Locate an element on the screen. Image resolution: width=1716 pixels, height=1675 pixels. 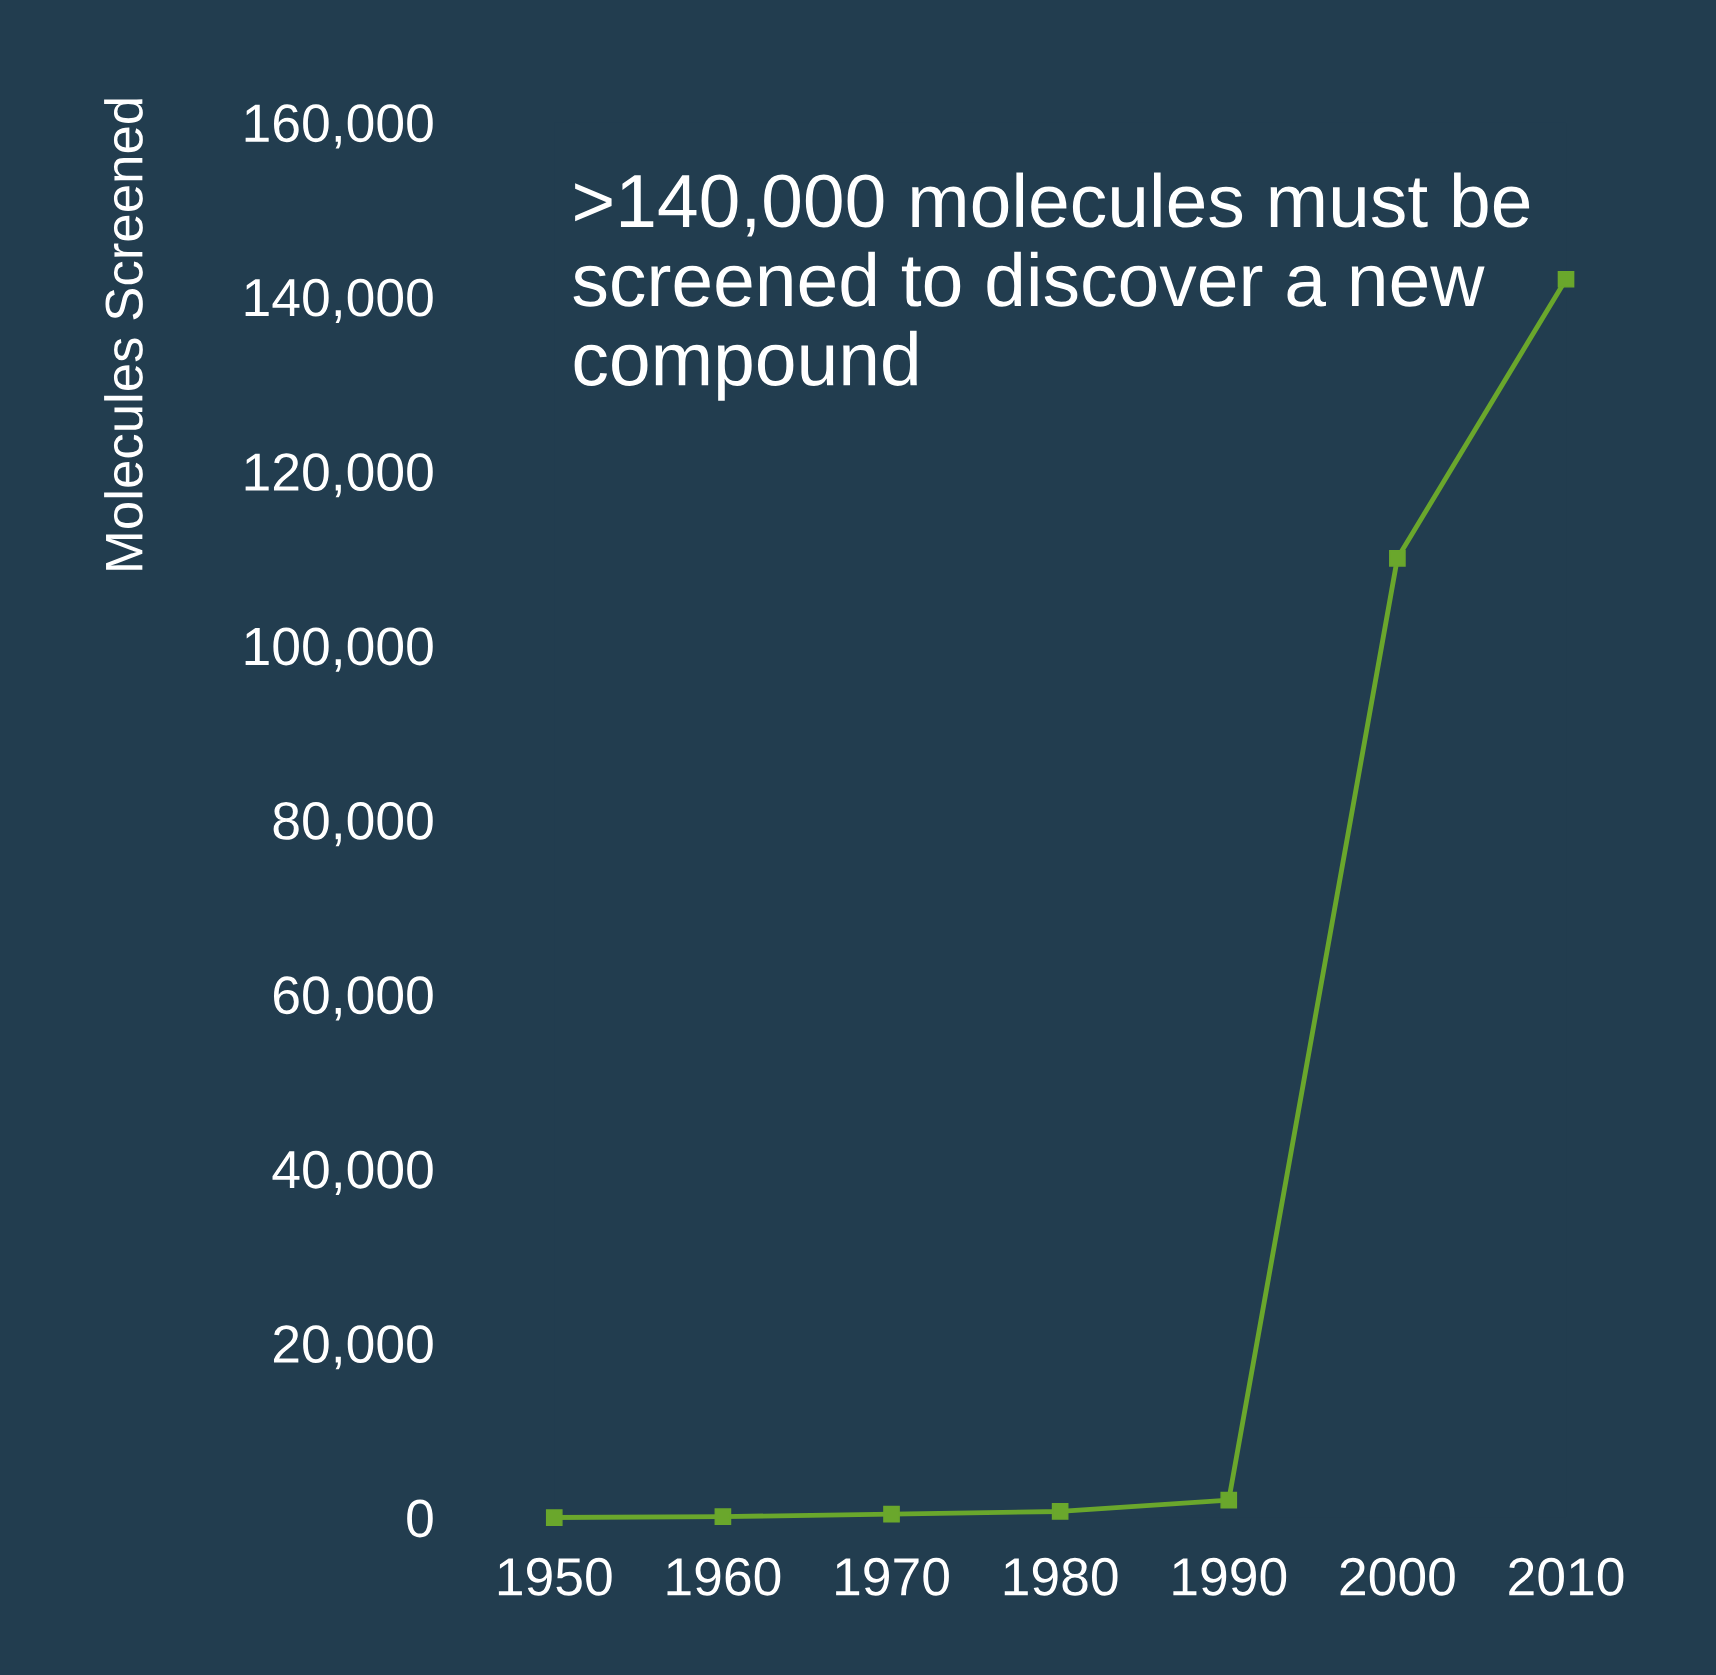
x-tick-label: 2000 is located at coordinates (1397, 1576).